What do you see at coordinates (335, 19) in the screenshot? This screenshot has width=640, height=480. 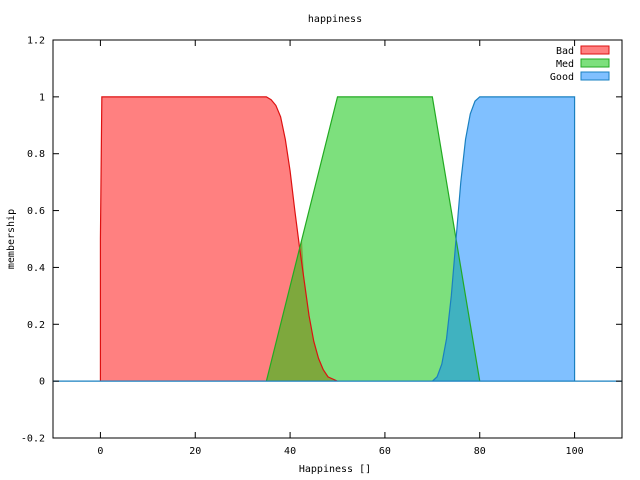 I see `chart-title: happiness` at bounding box center [335, 19].